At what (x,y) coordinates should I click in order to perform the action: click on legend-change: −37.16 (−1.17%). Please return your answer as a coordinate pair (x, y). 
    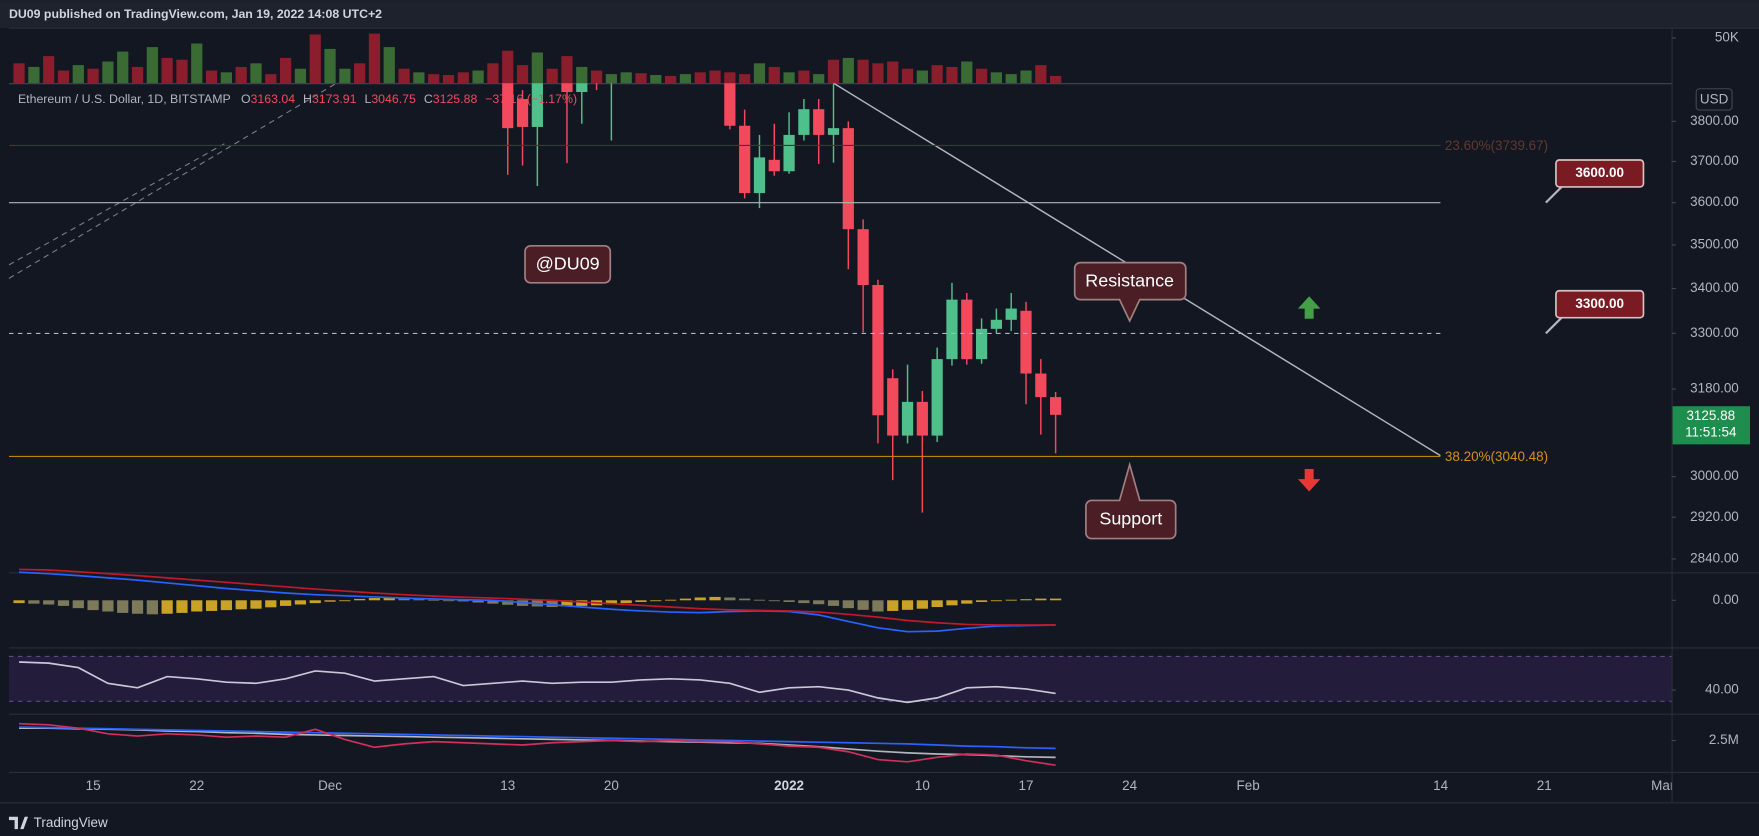
    Looking at the image, I should click on (531, 99).